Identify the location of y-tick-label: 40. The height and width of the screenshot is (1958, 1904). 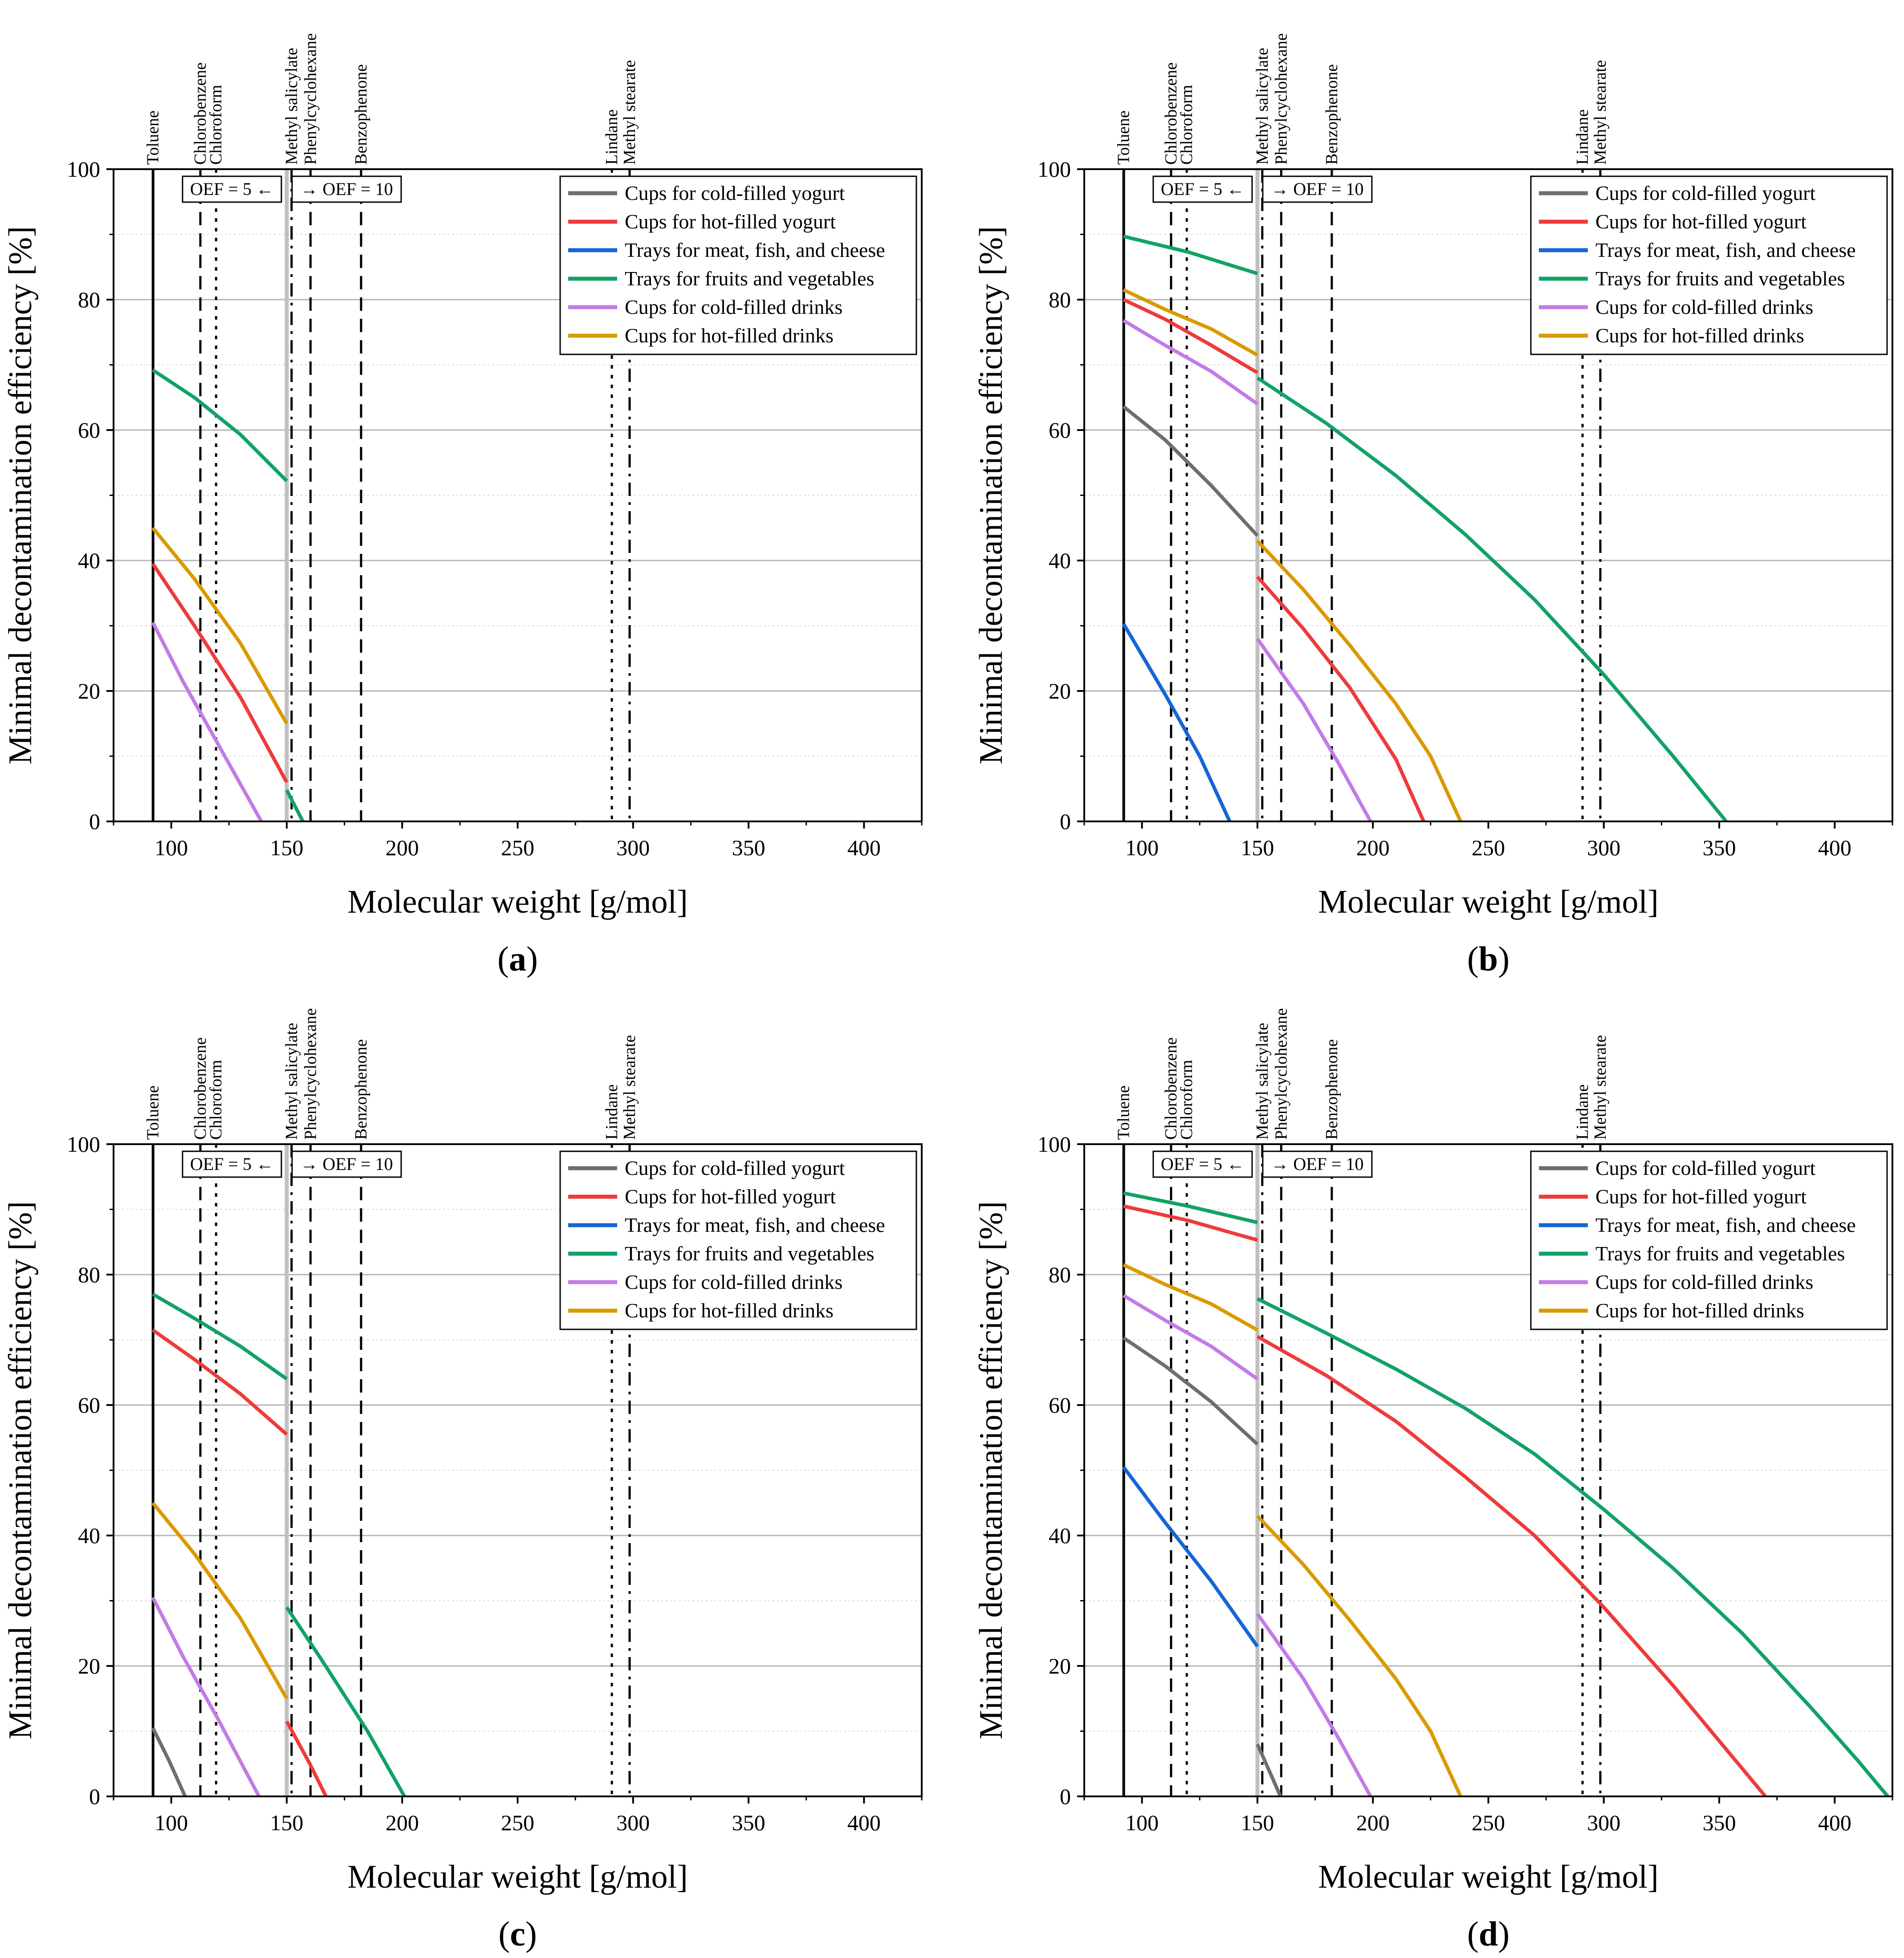
(1060, 1535).